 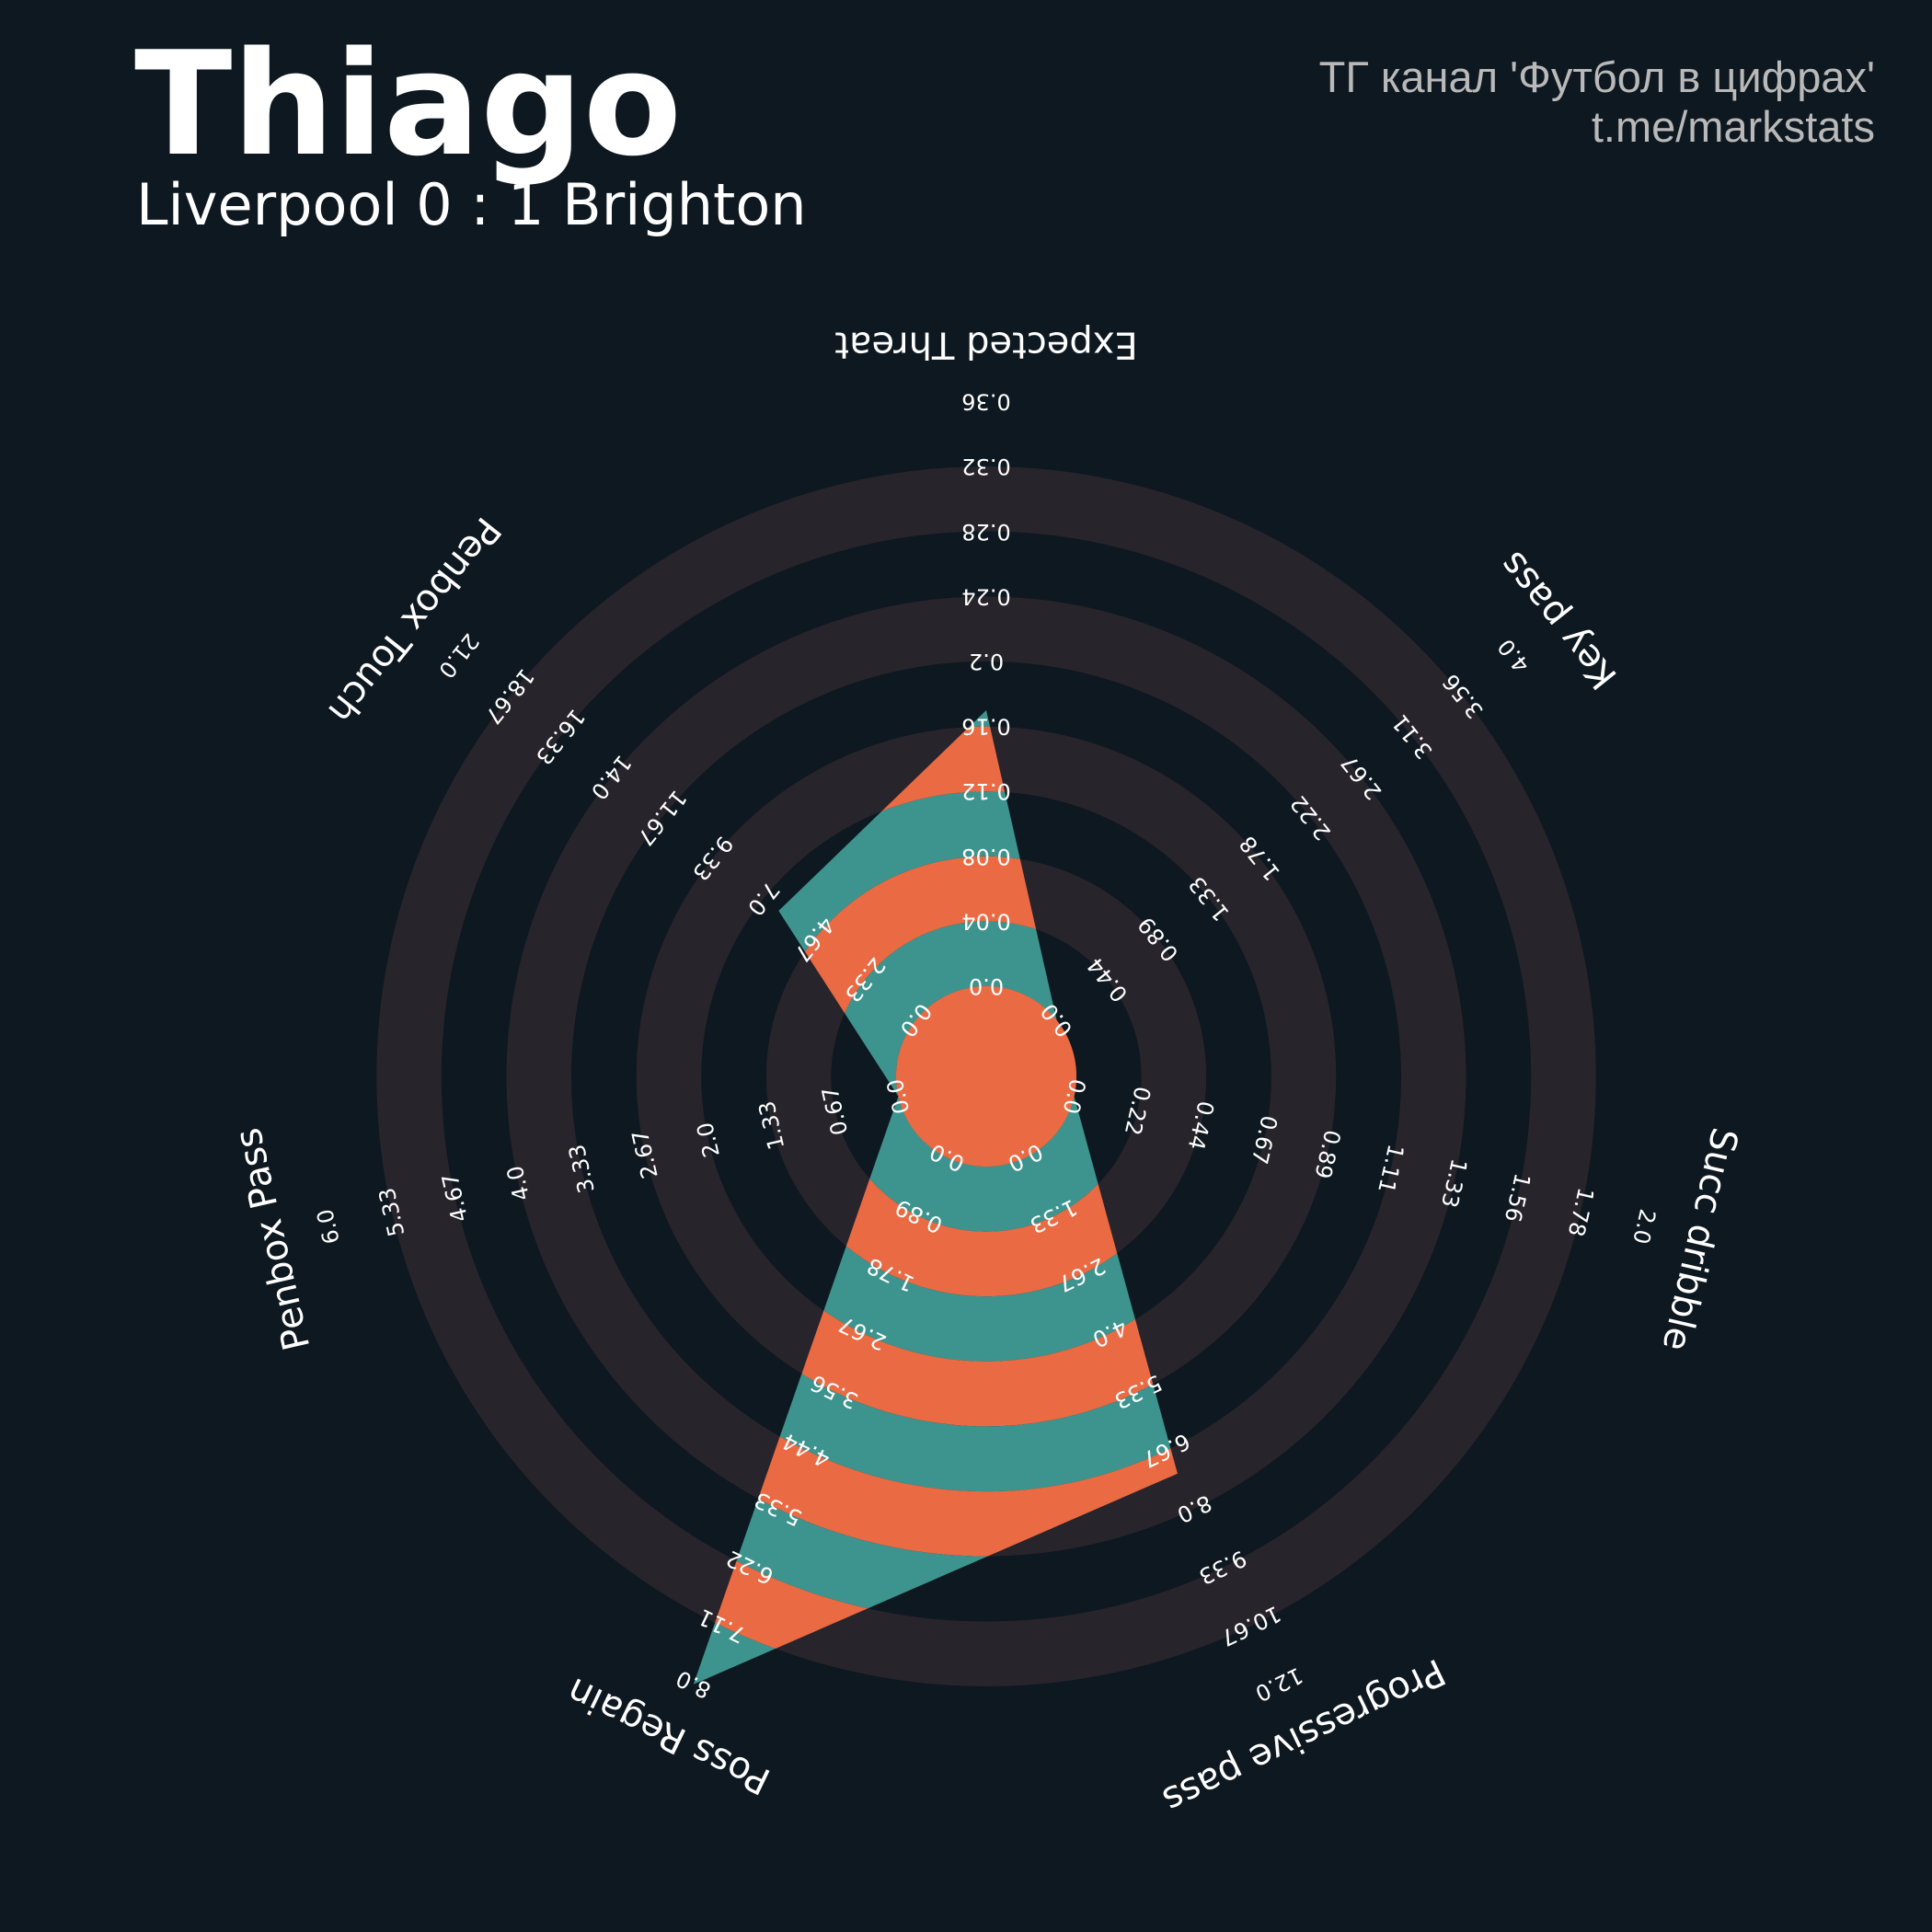 I want to click on radar-tick-label: 0.16, so click(x=985, y=727).